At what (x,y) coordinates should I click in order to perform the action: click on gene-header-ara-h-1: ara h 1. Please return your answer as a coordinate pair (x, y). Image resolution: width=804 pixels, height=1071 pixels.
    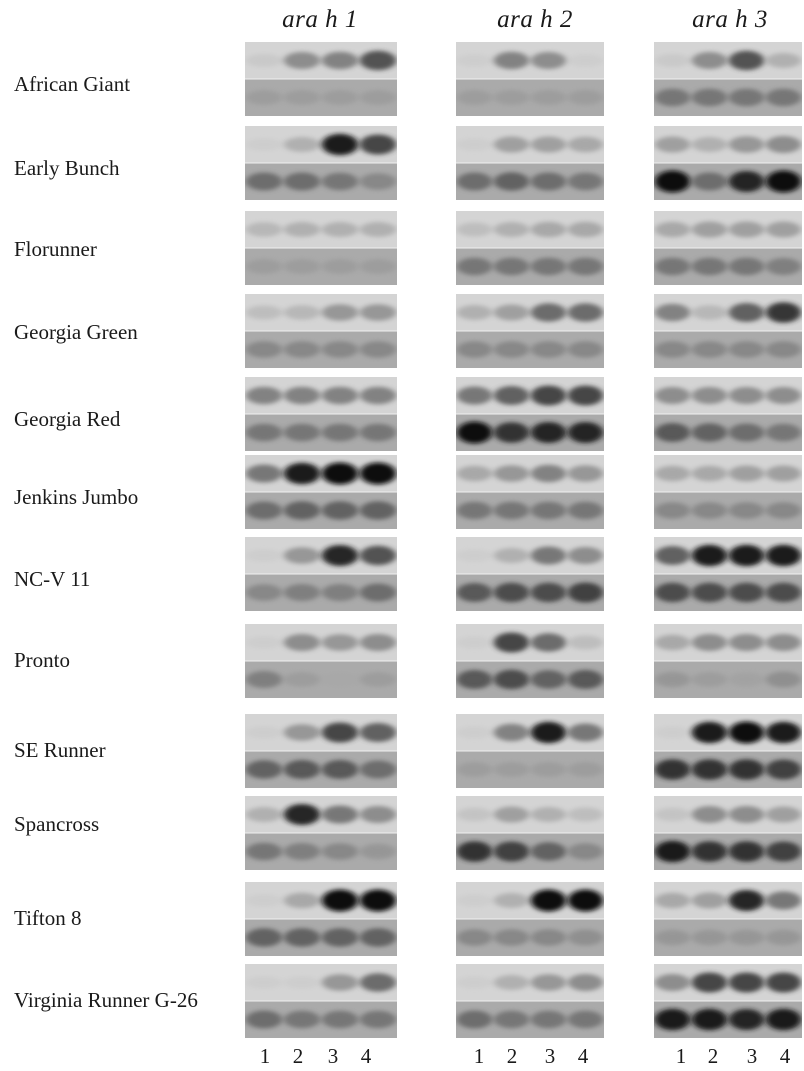
    Looking at the image, I should click on (320, 19).